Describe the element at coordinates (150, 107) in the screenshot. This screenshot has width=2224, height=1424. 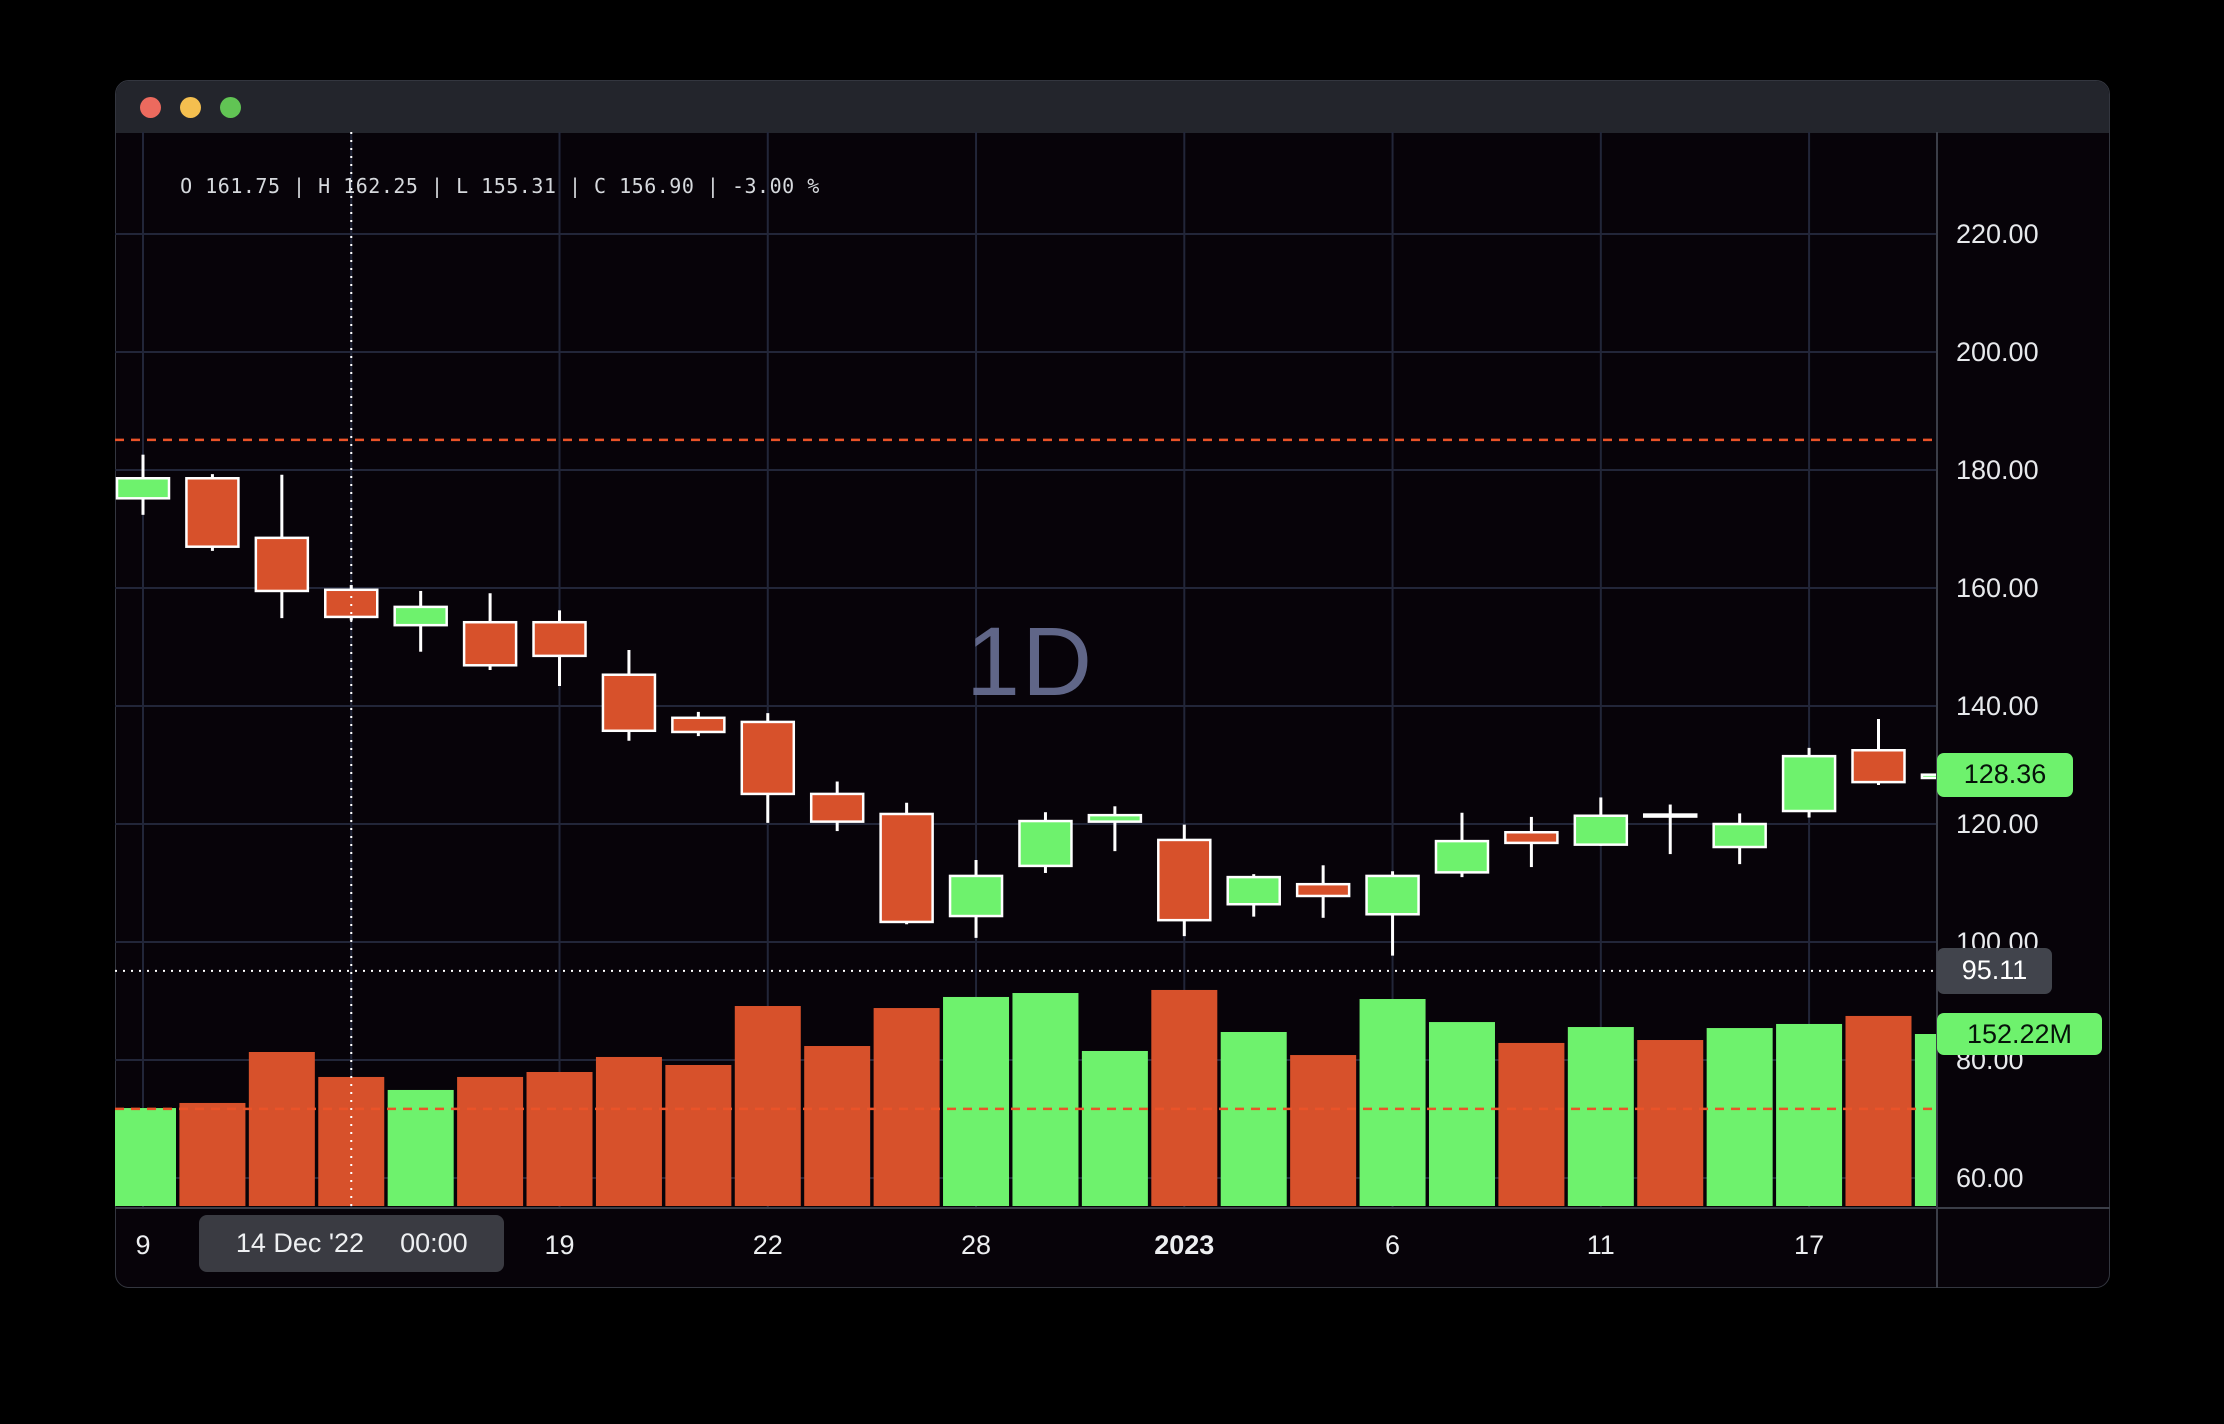
I see `close-button` at that location.